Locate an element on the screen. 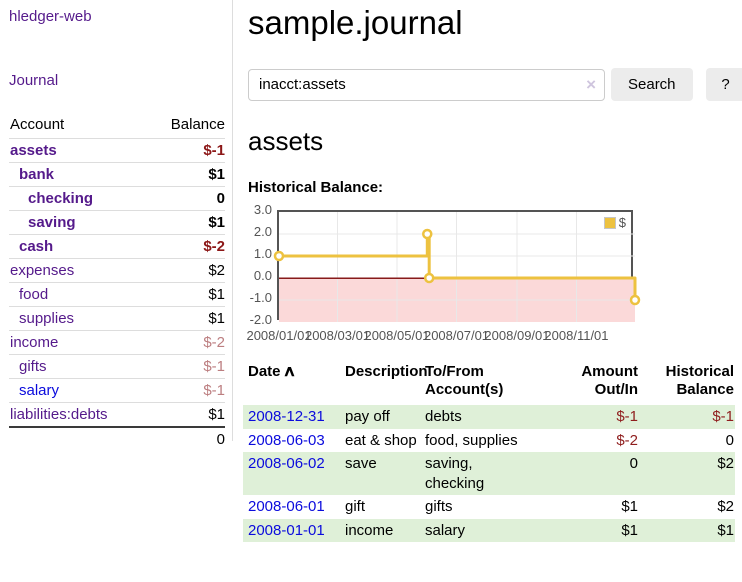  transaction-amount: $-2 is located at coordinates (627, 440).